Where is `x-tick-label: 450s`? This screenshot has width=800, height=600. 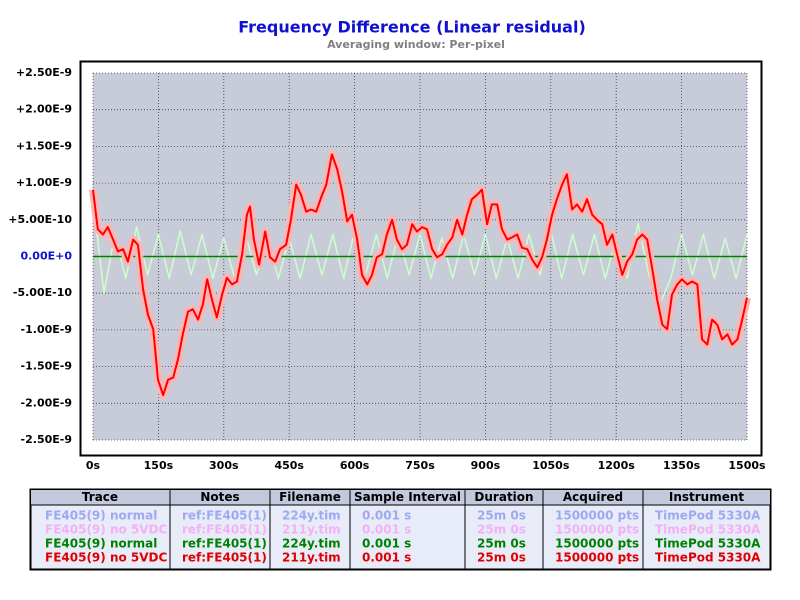 x-tick-label: 450s is located at coordinates (289, 465).